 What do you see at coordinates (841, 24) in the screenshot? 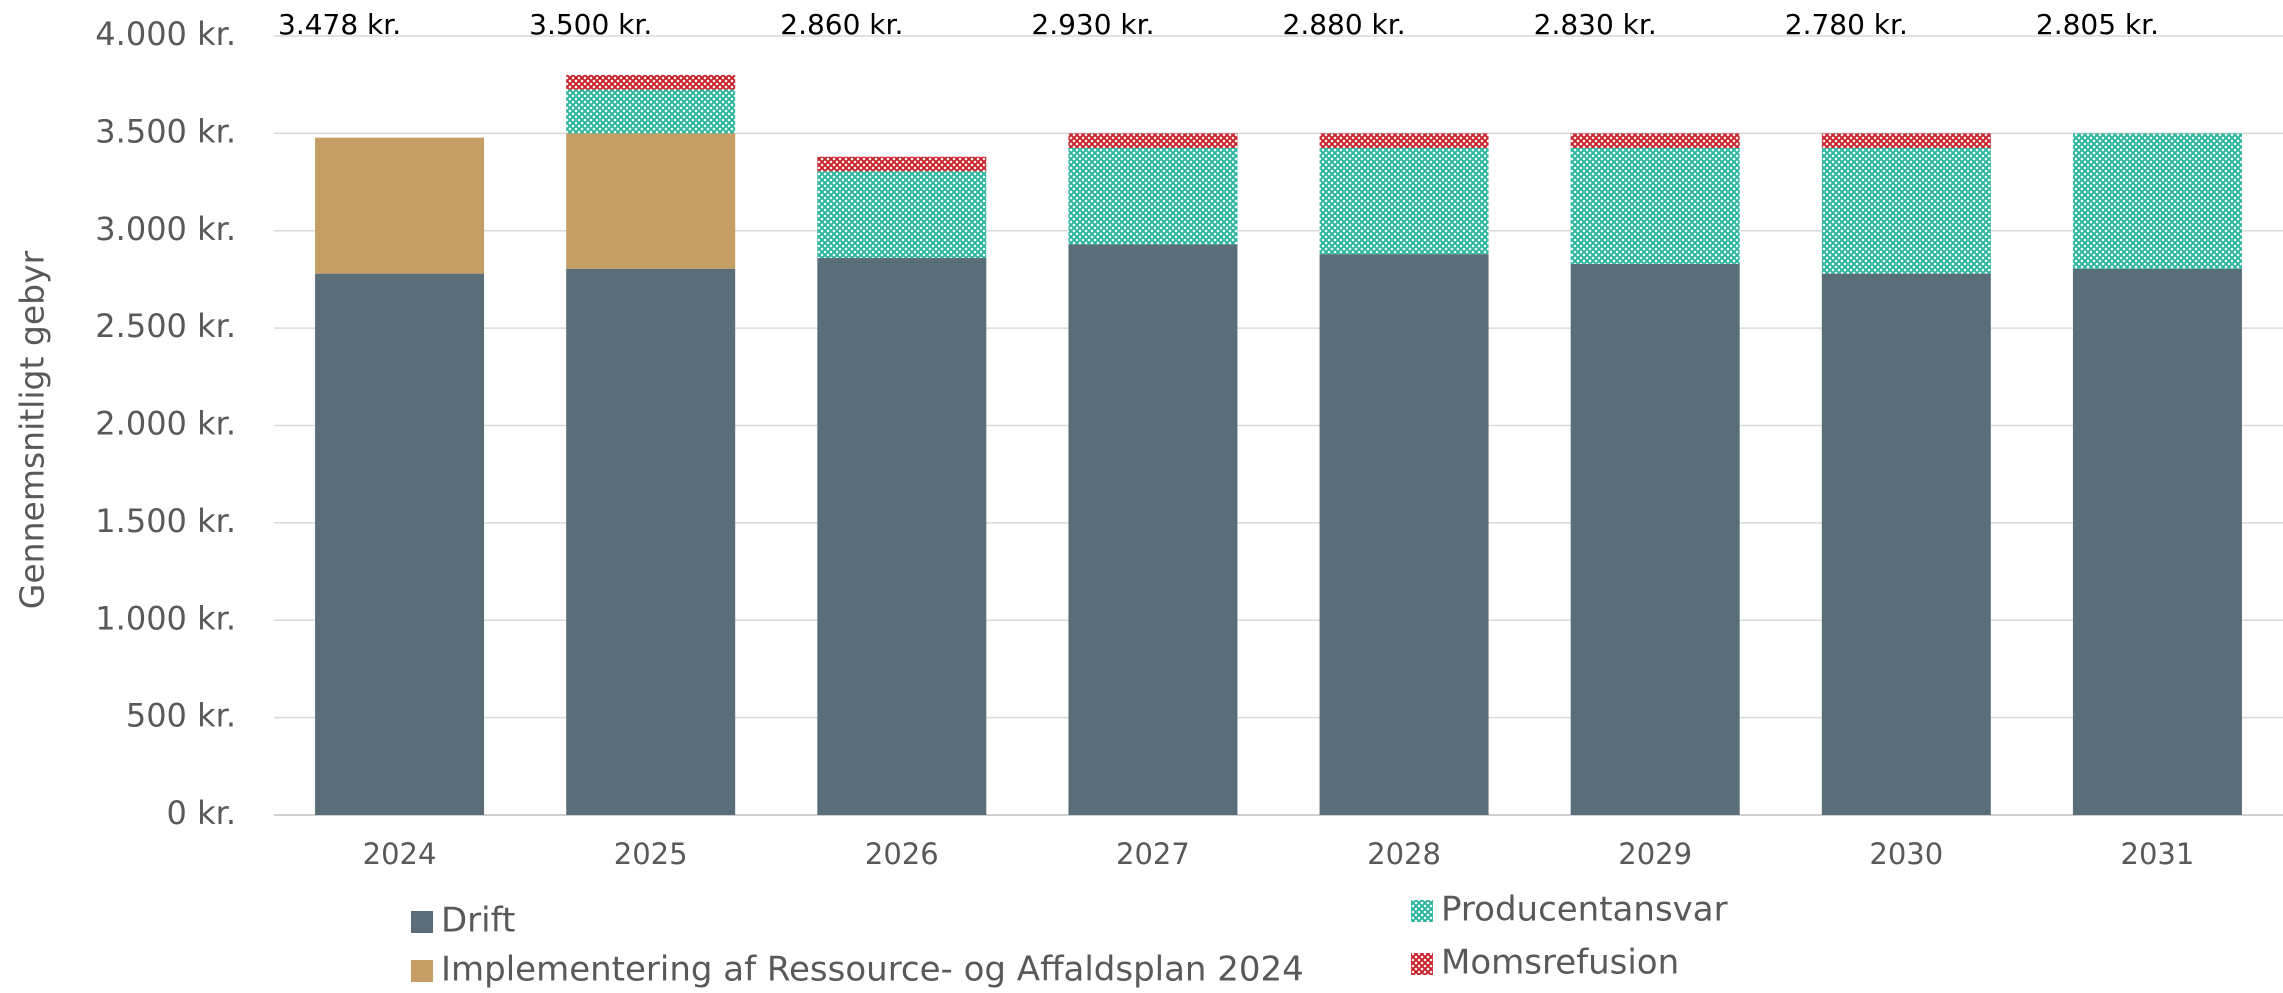
I see `data-label: 2.860 kr.` at bounding box center [841, 24].